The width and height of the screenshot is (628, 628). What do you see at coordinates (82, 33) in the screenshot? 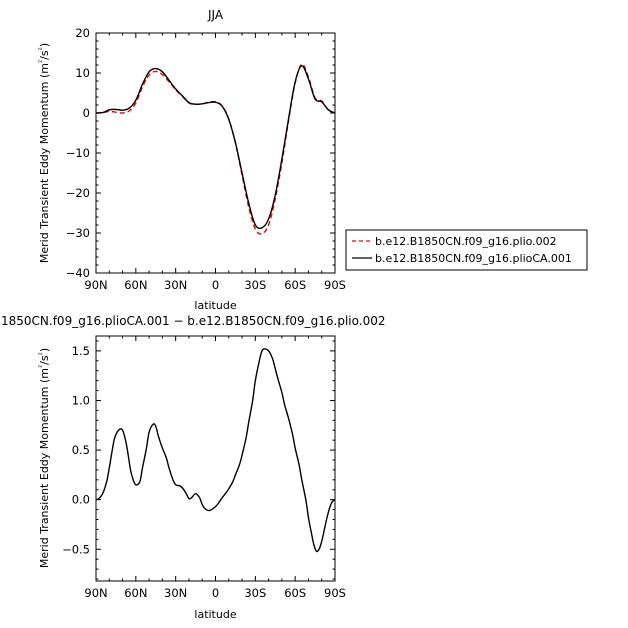
I see `top-ytick-label: 20` at bounding box center [82, 33].